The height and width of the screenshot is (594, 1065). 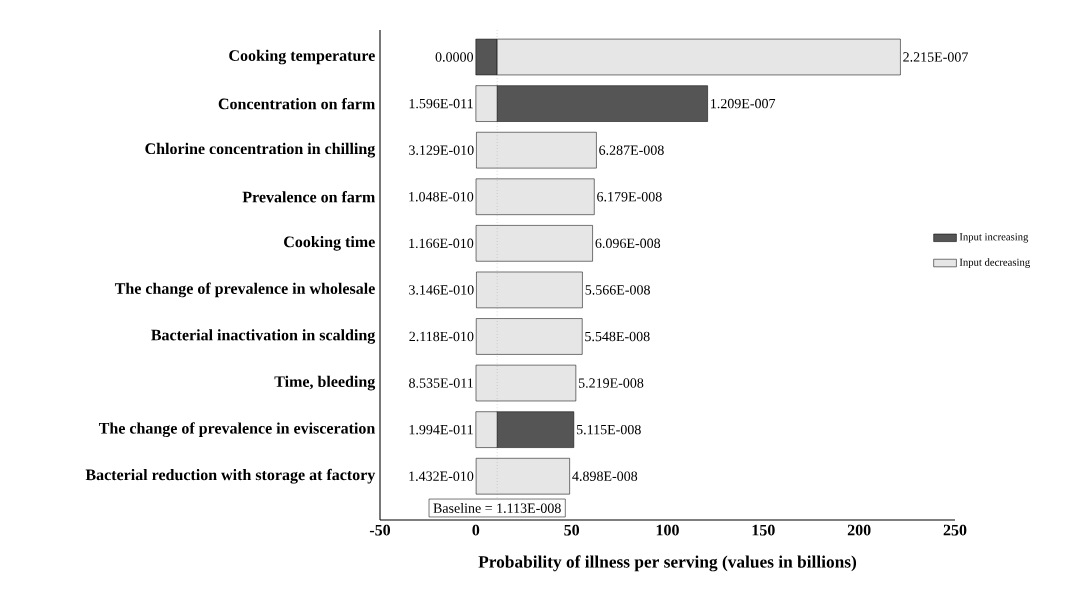 What do you see at coordinates (611, 383) in the screenshot?
I see `annotation: 5.219E-008` at bounding box center [611, 383].